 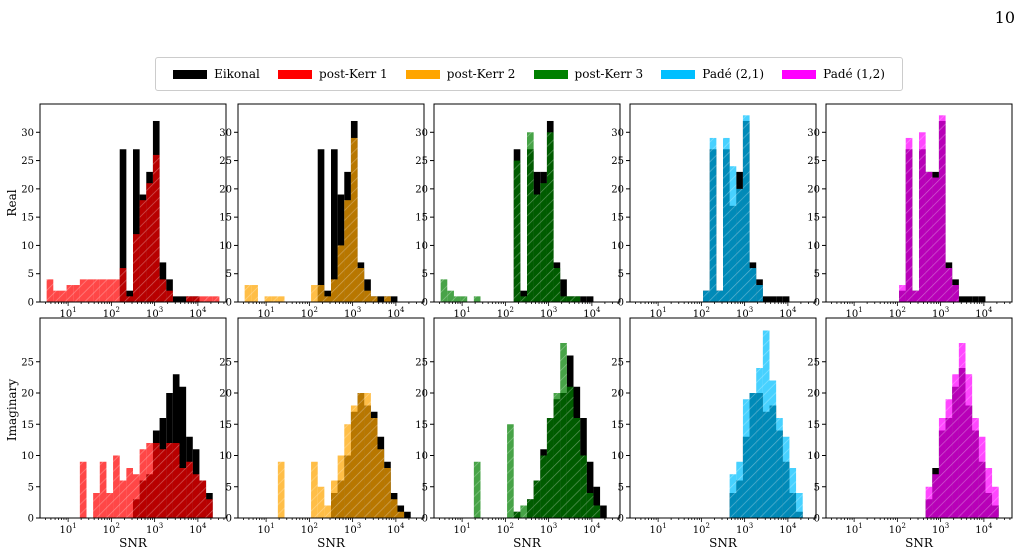 What do you see at coordinates (518, 211) in the screenshot?
I see `panel-real-post-kerr-3: 0 5 10 15 20 25 30 10¹ 10² 10³ 10⁴` at bounding box center [518, 211].